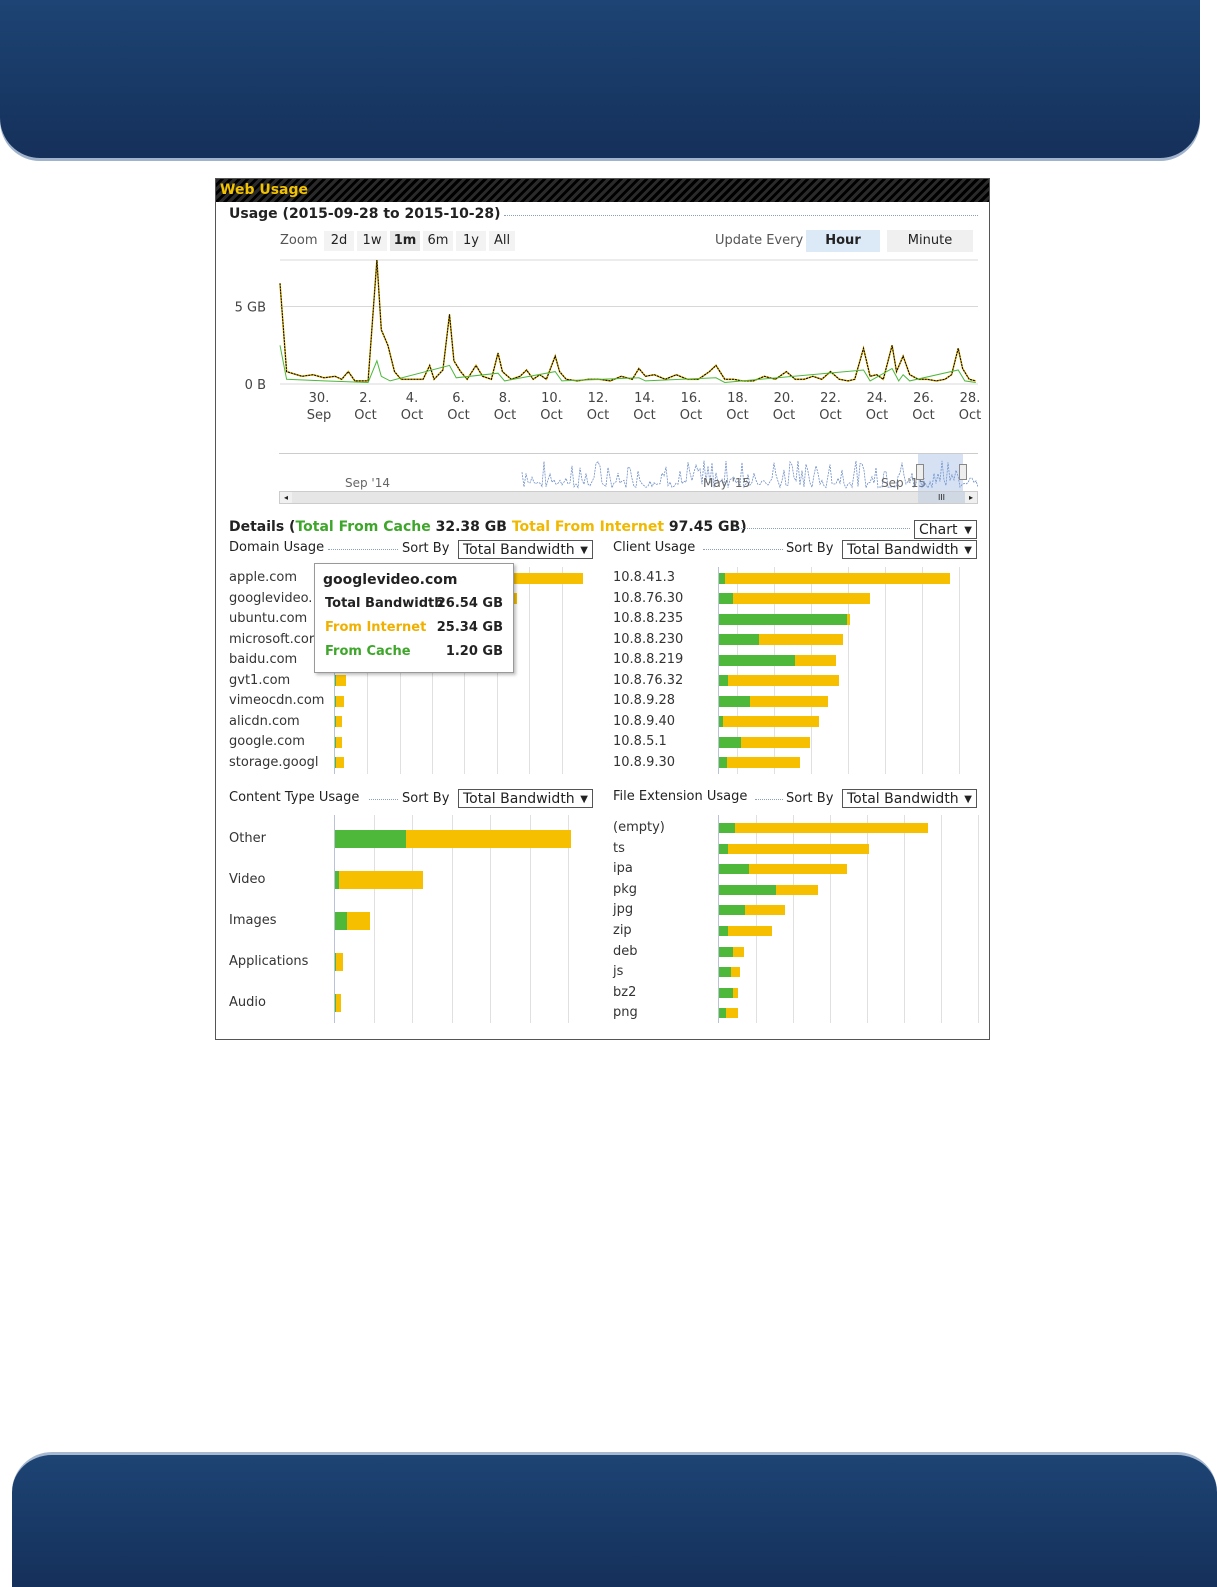 The image size is (1217, 1587). Describe the element at coordinates (286, 497) in the screenshot. I see `scroll-left-icon: ◂` at that location.